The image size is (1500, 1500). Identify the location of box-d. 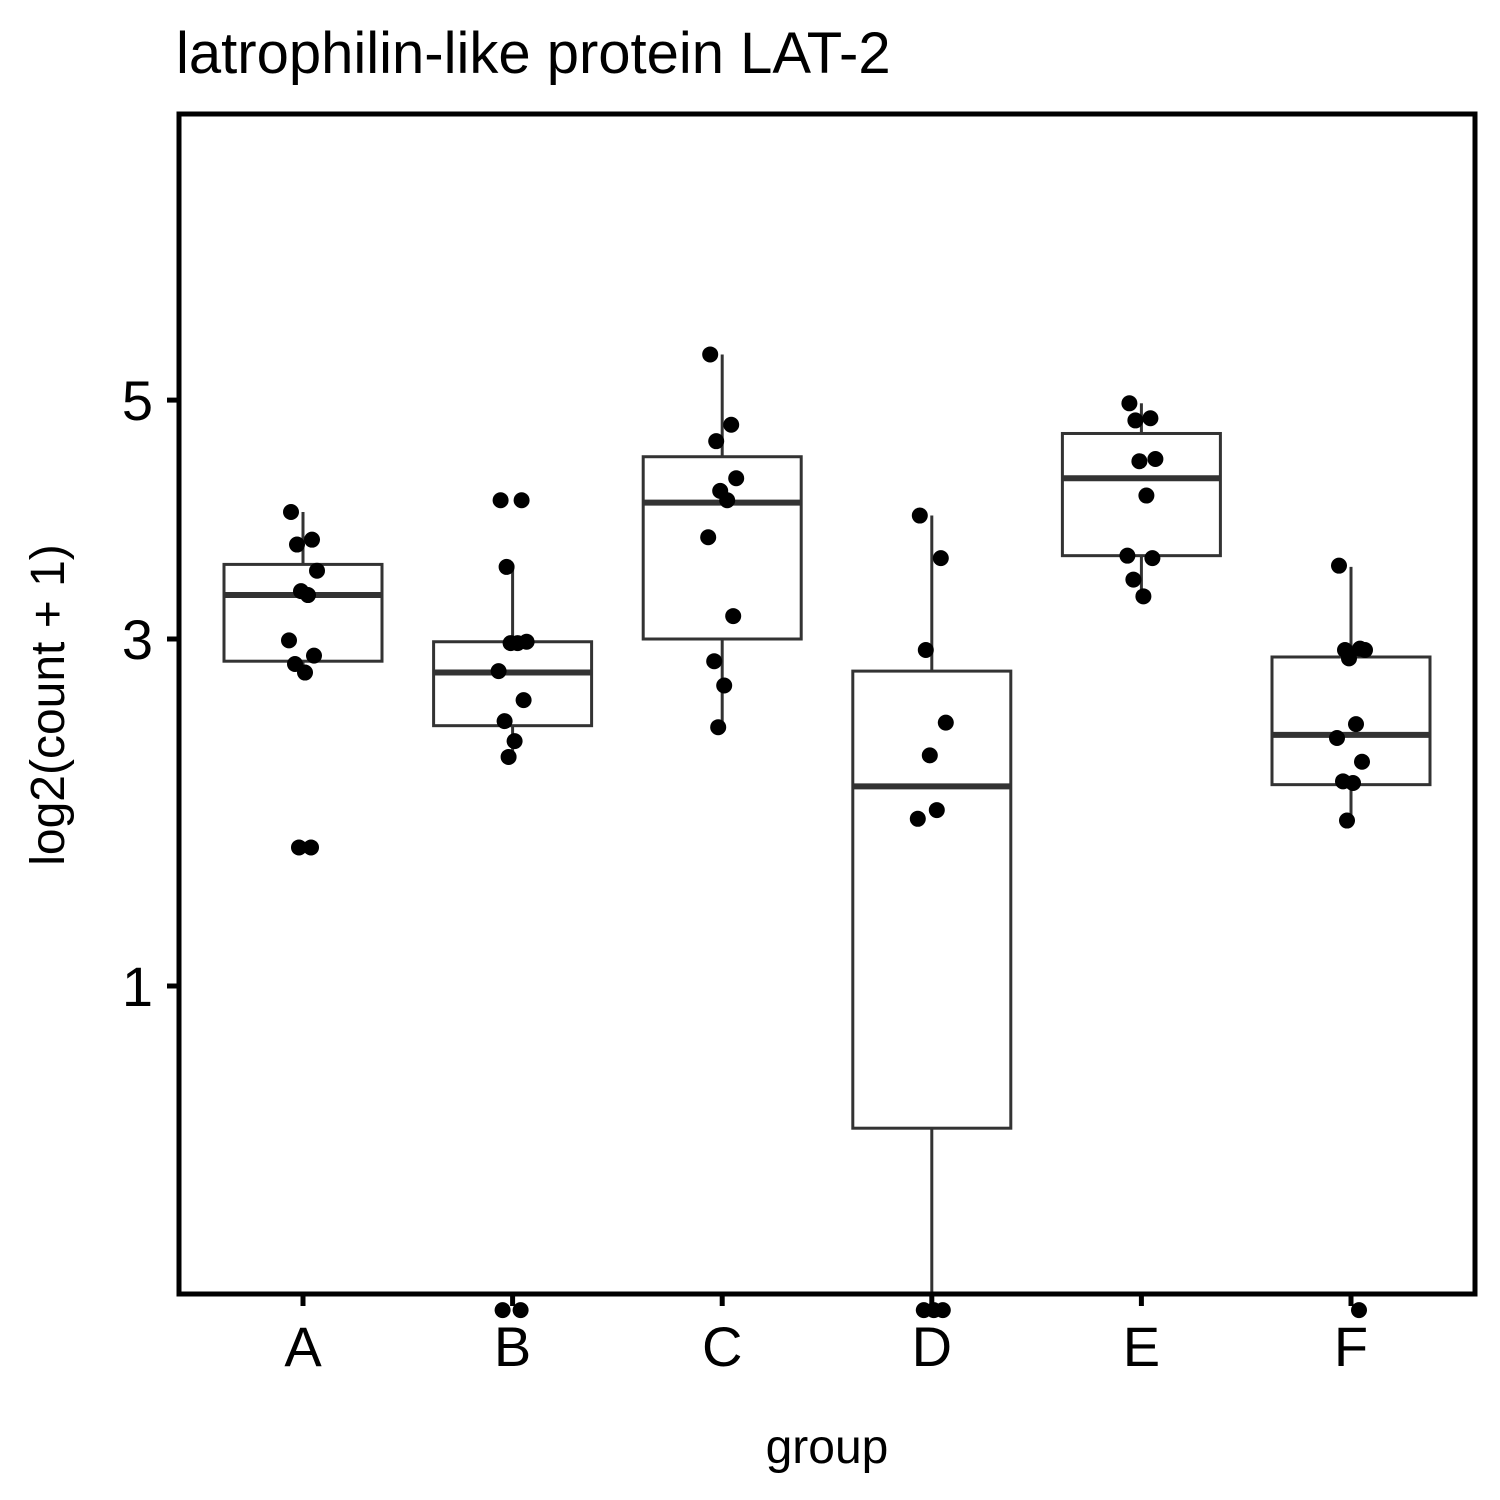
(932, 899).